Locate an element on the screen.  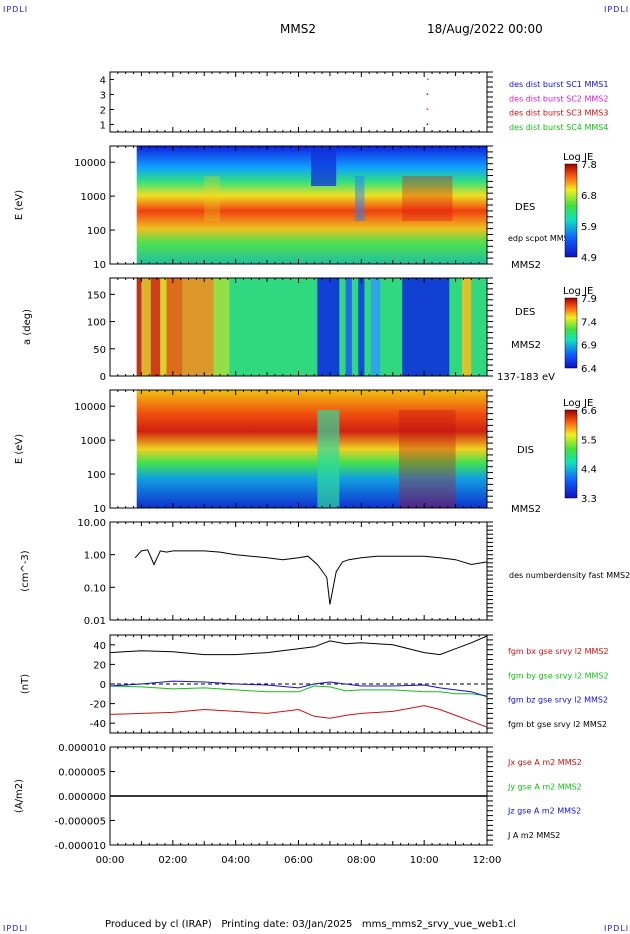
des-energy-ytick-label: 100 is located at coordinates (96, 231).